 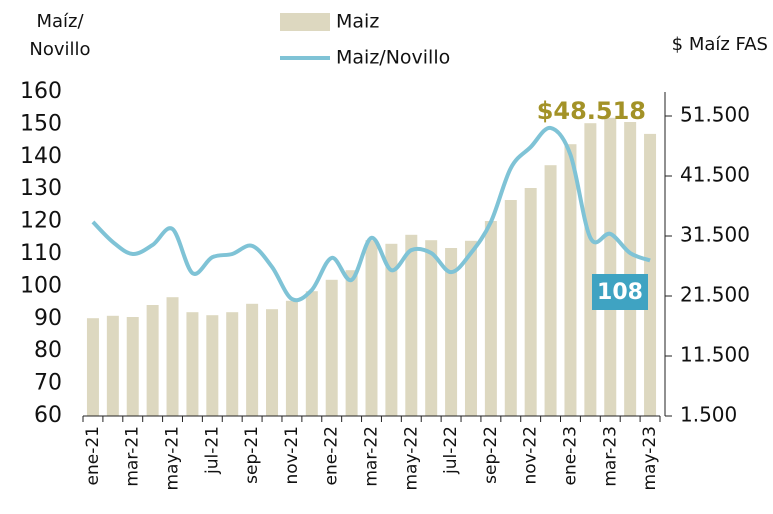 I want to click on y-tick-label: 80, so click(x=48, y=350).